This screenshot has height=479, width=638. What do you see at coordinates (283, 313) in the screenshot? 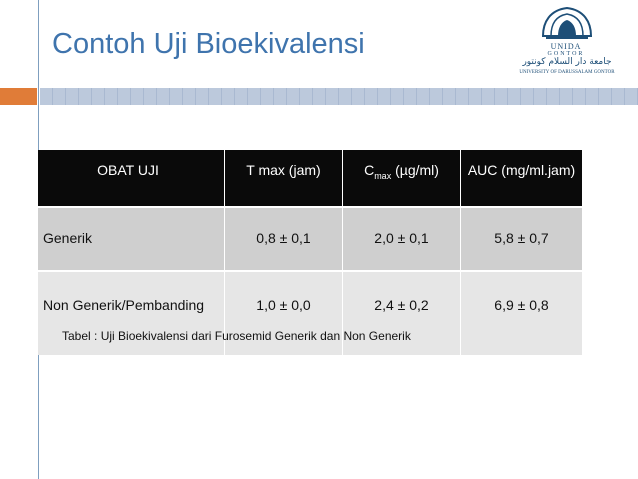
I see `cell-tmax: 1,0 ± 0,0` at bounding box center [283, 313].